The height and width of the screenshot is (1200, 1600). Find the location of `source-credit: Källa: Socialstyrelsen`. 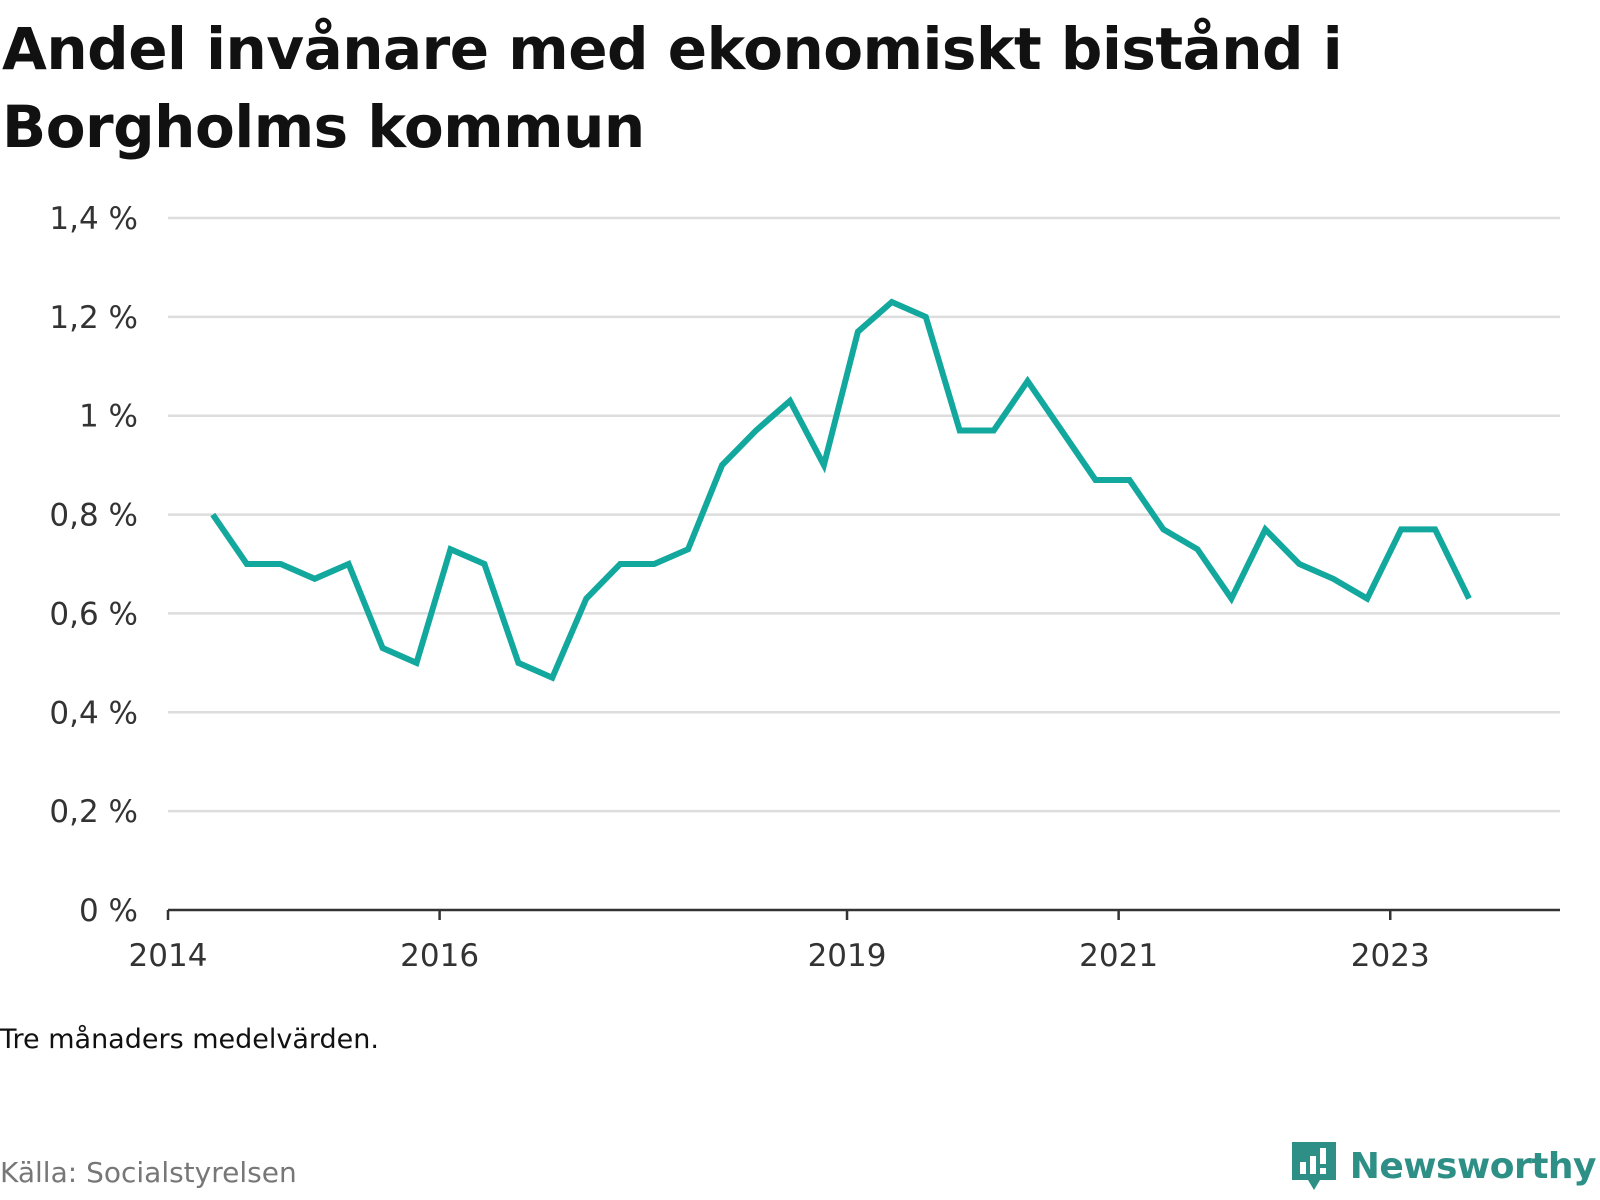

source-credit: Källa: Socialstyrelsen is located at coordinates (148, 1172).